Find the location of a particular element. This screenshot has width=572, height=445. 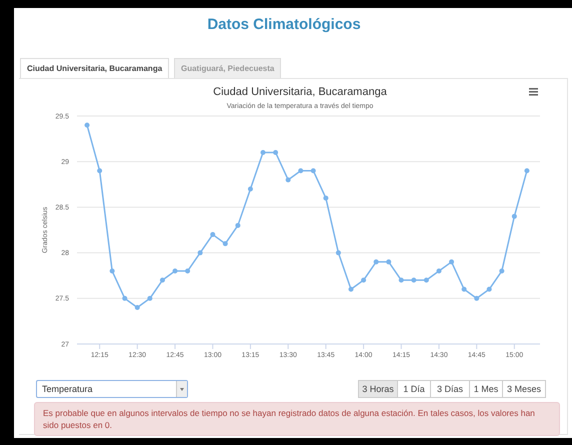

text: 3 Meses is located at coordinates (524, 389).